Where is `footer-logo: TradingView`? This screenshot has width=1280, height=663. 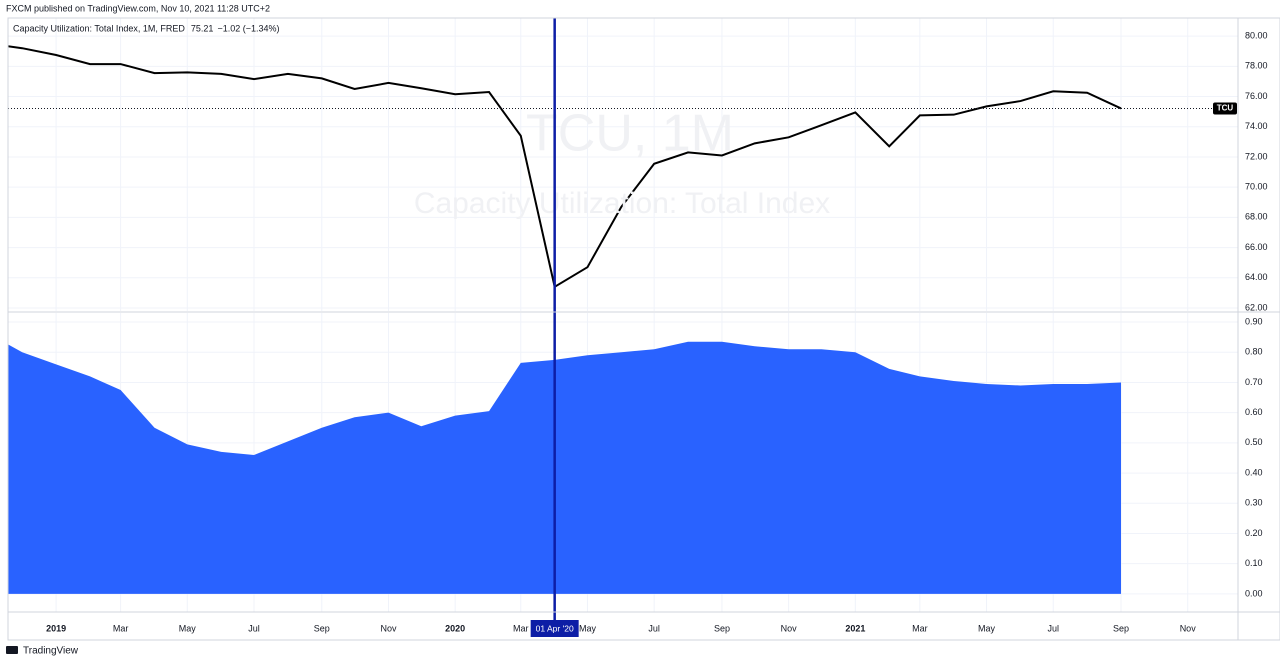
footer-logo: TradingView is located at coordinates (42, 651).